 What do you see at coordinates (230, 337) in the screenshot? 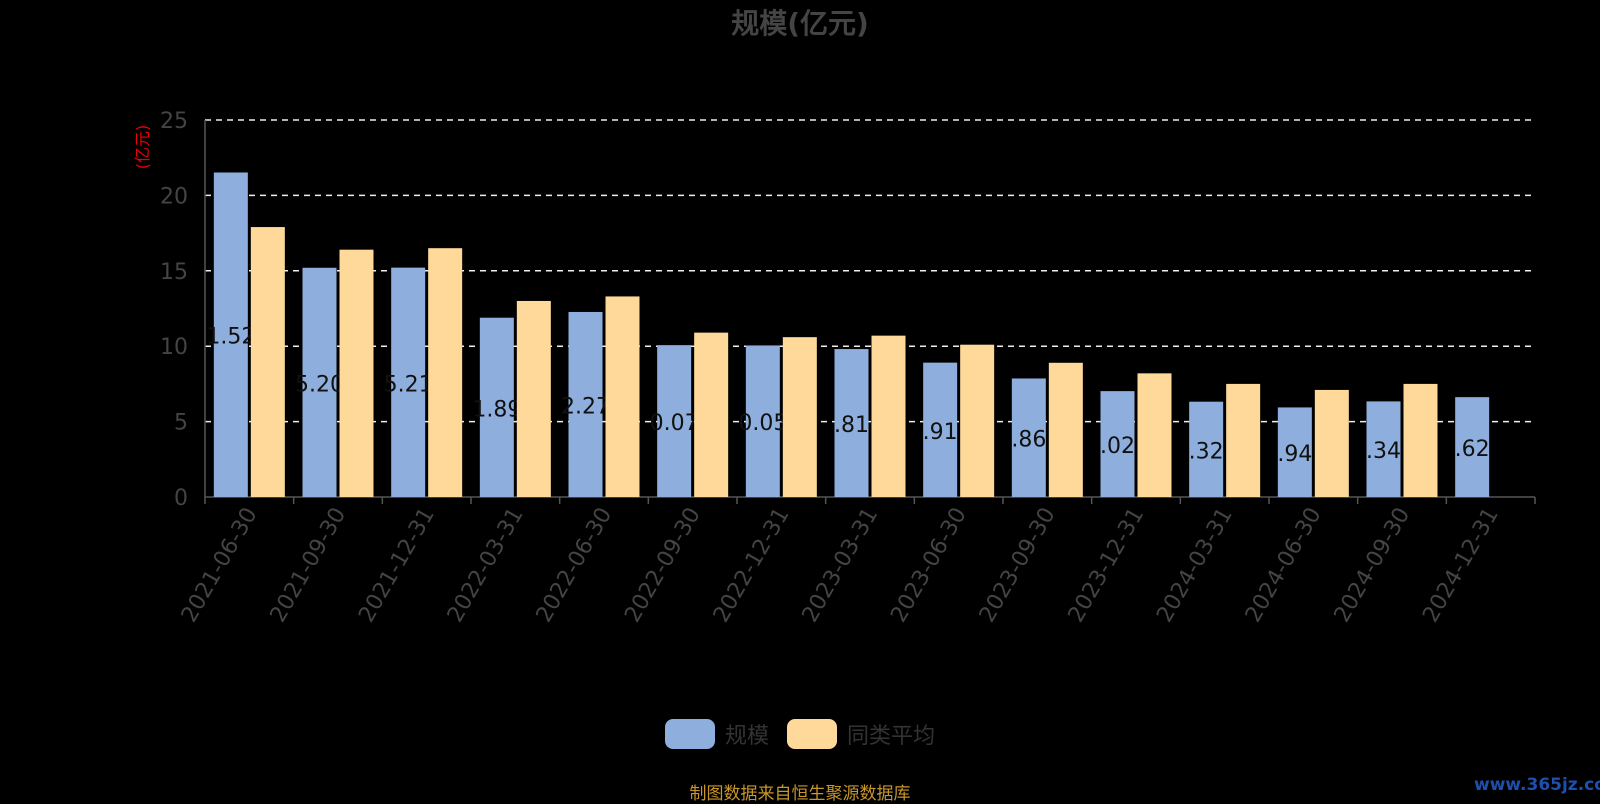
I see `data-label-scale: 1.52` at bounding box center [230, 337].